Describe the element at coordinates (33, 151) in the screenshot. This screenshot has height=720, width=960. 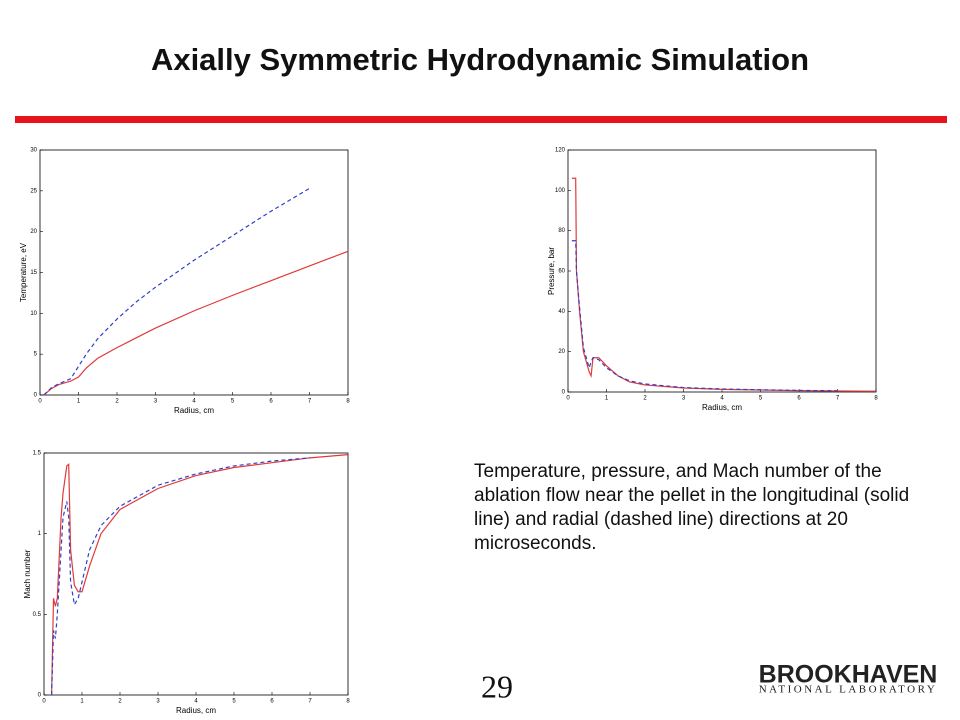
I see `y-tick-label: 30` at that location.